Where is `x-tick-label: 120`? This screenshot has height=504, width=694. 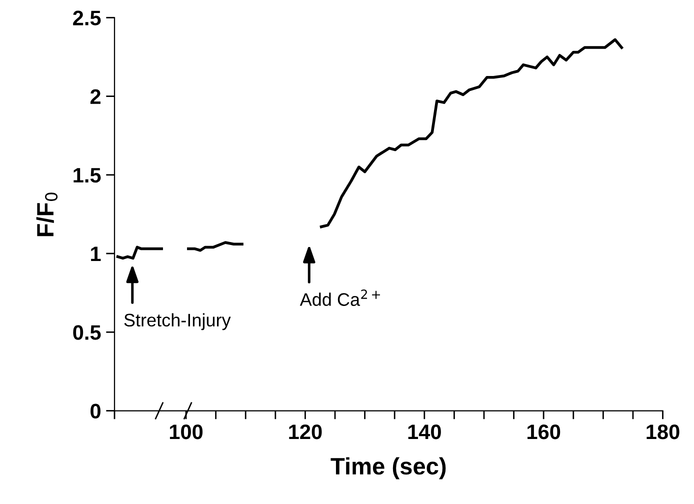 x-tick-label: 120 is located at coordinates (305, 432).